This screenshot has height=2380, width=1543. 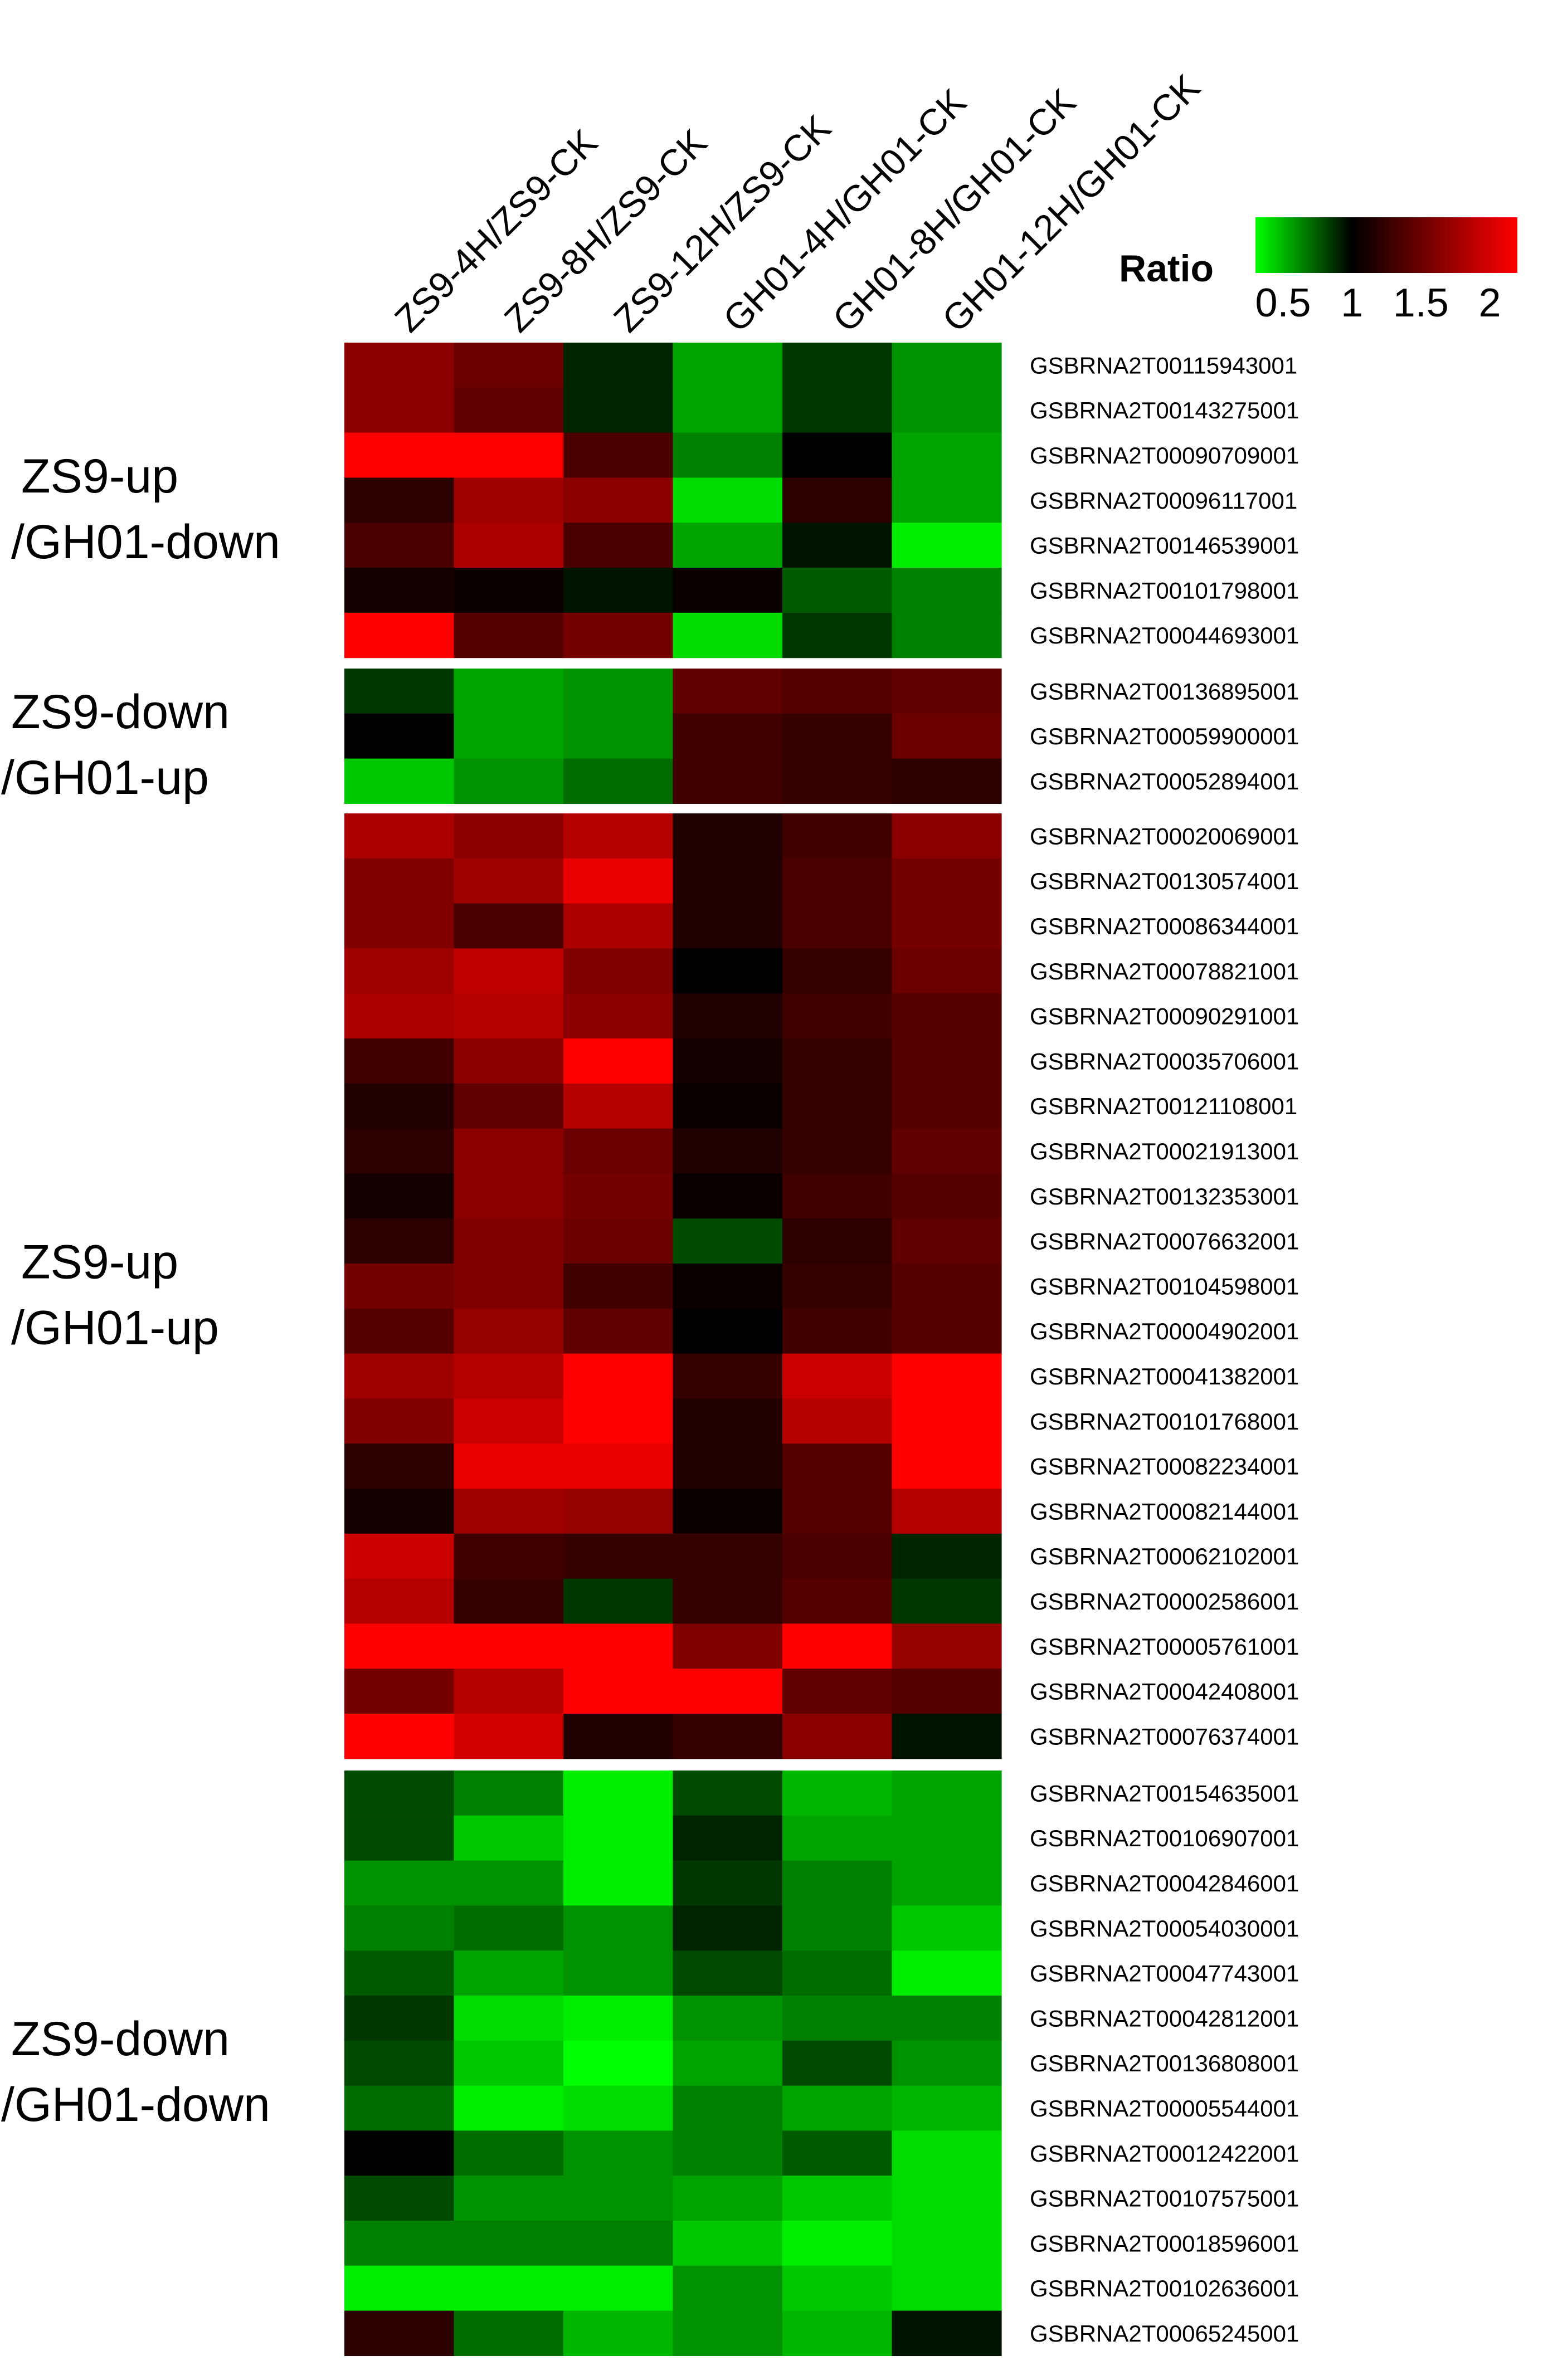 I want to click on gene-label: GSBRNA2T00096117001, so click(x=1163, y=500).